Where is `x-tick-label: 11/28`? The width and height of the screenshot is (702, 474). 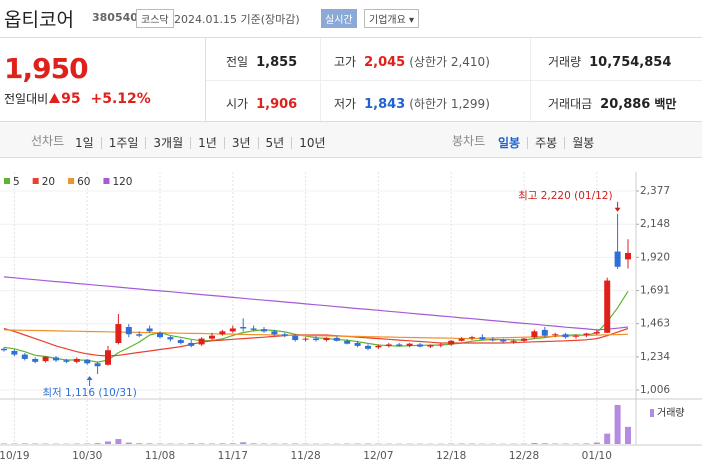
x-tick-label: 11/28 is located at coordinates (305, 456).